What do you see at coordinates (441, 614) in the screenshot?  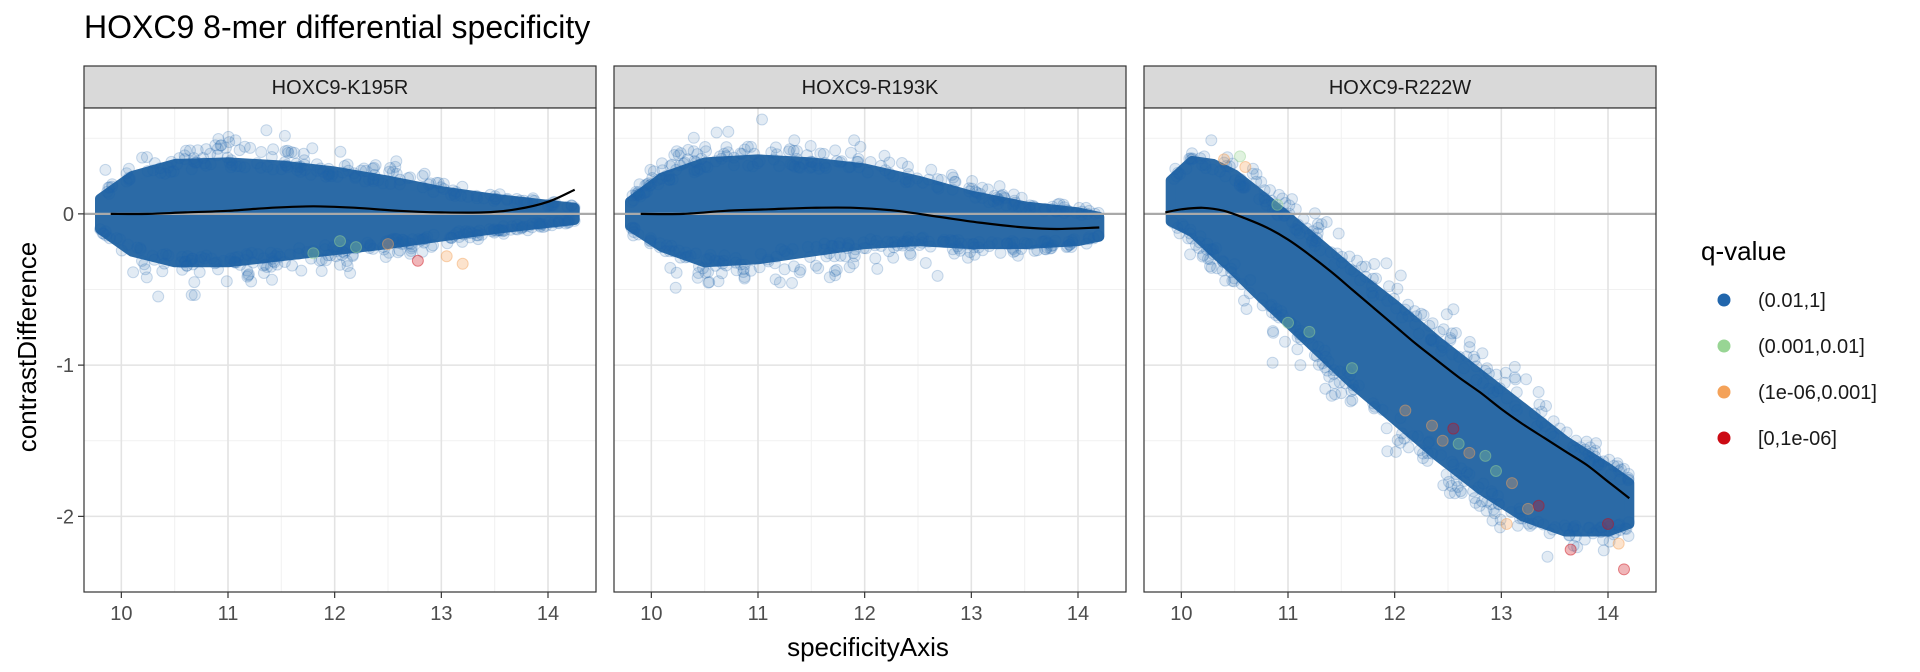 I see `x-tick-label: 13` at bounding box center [441, 614].